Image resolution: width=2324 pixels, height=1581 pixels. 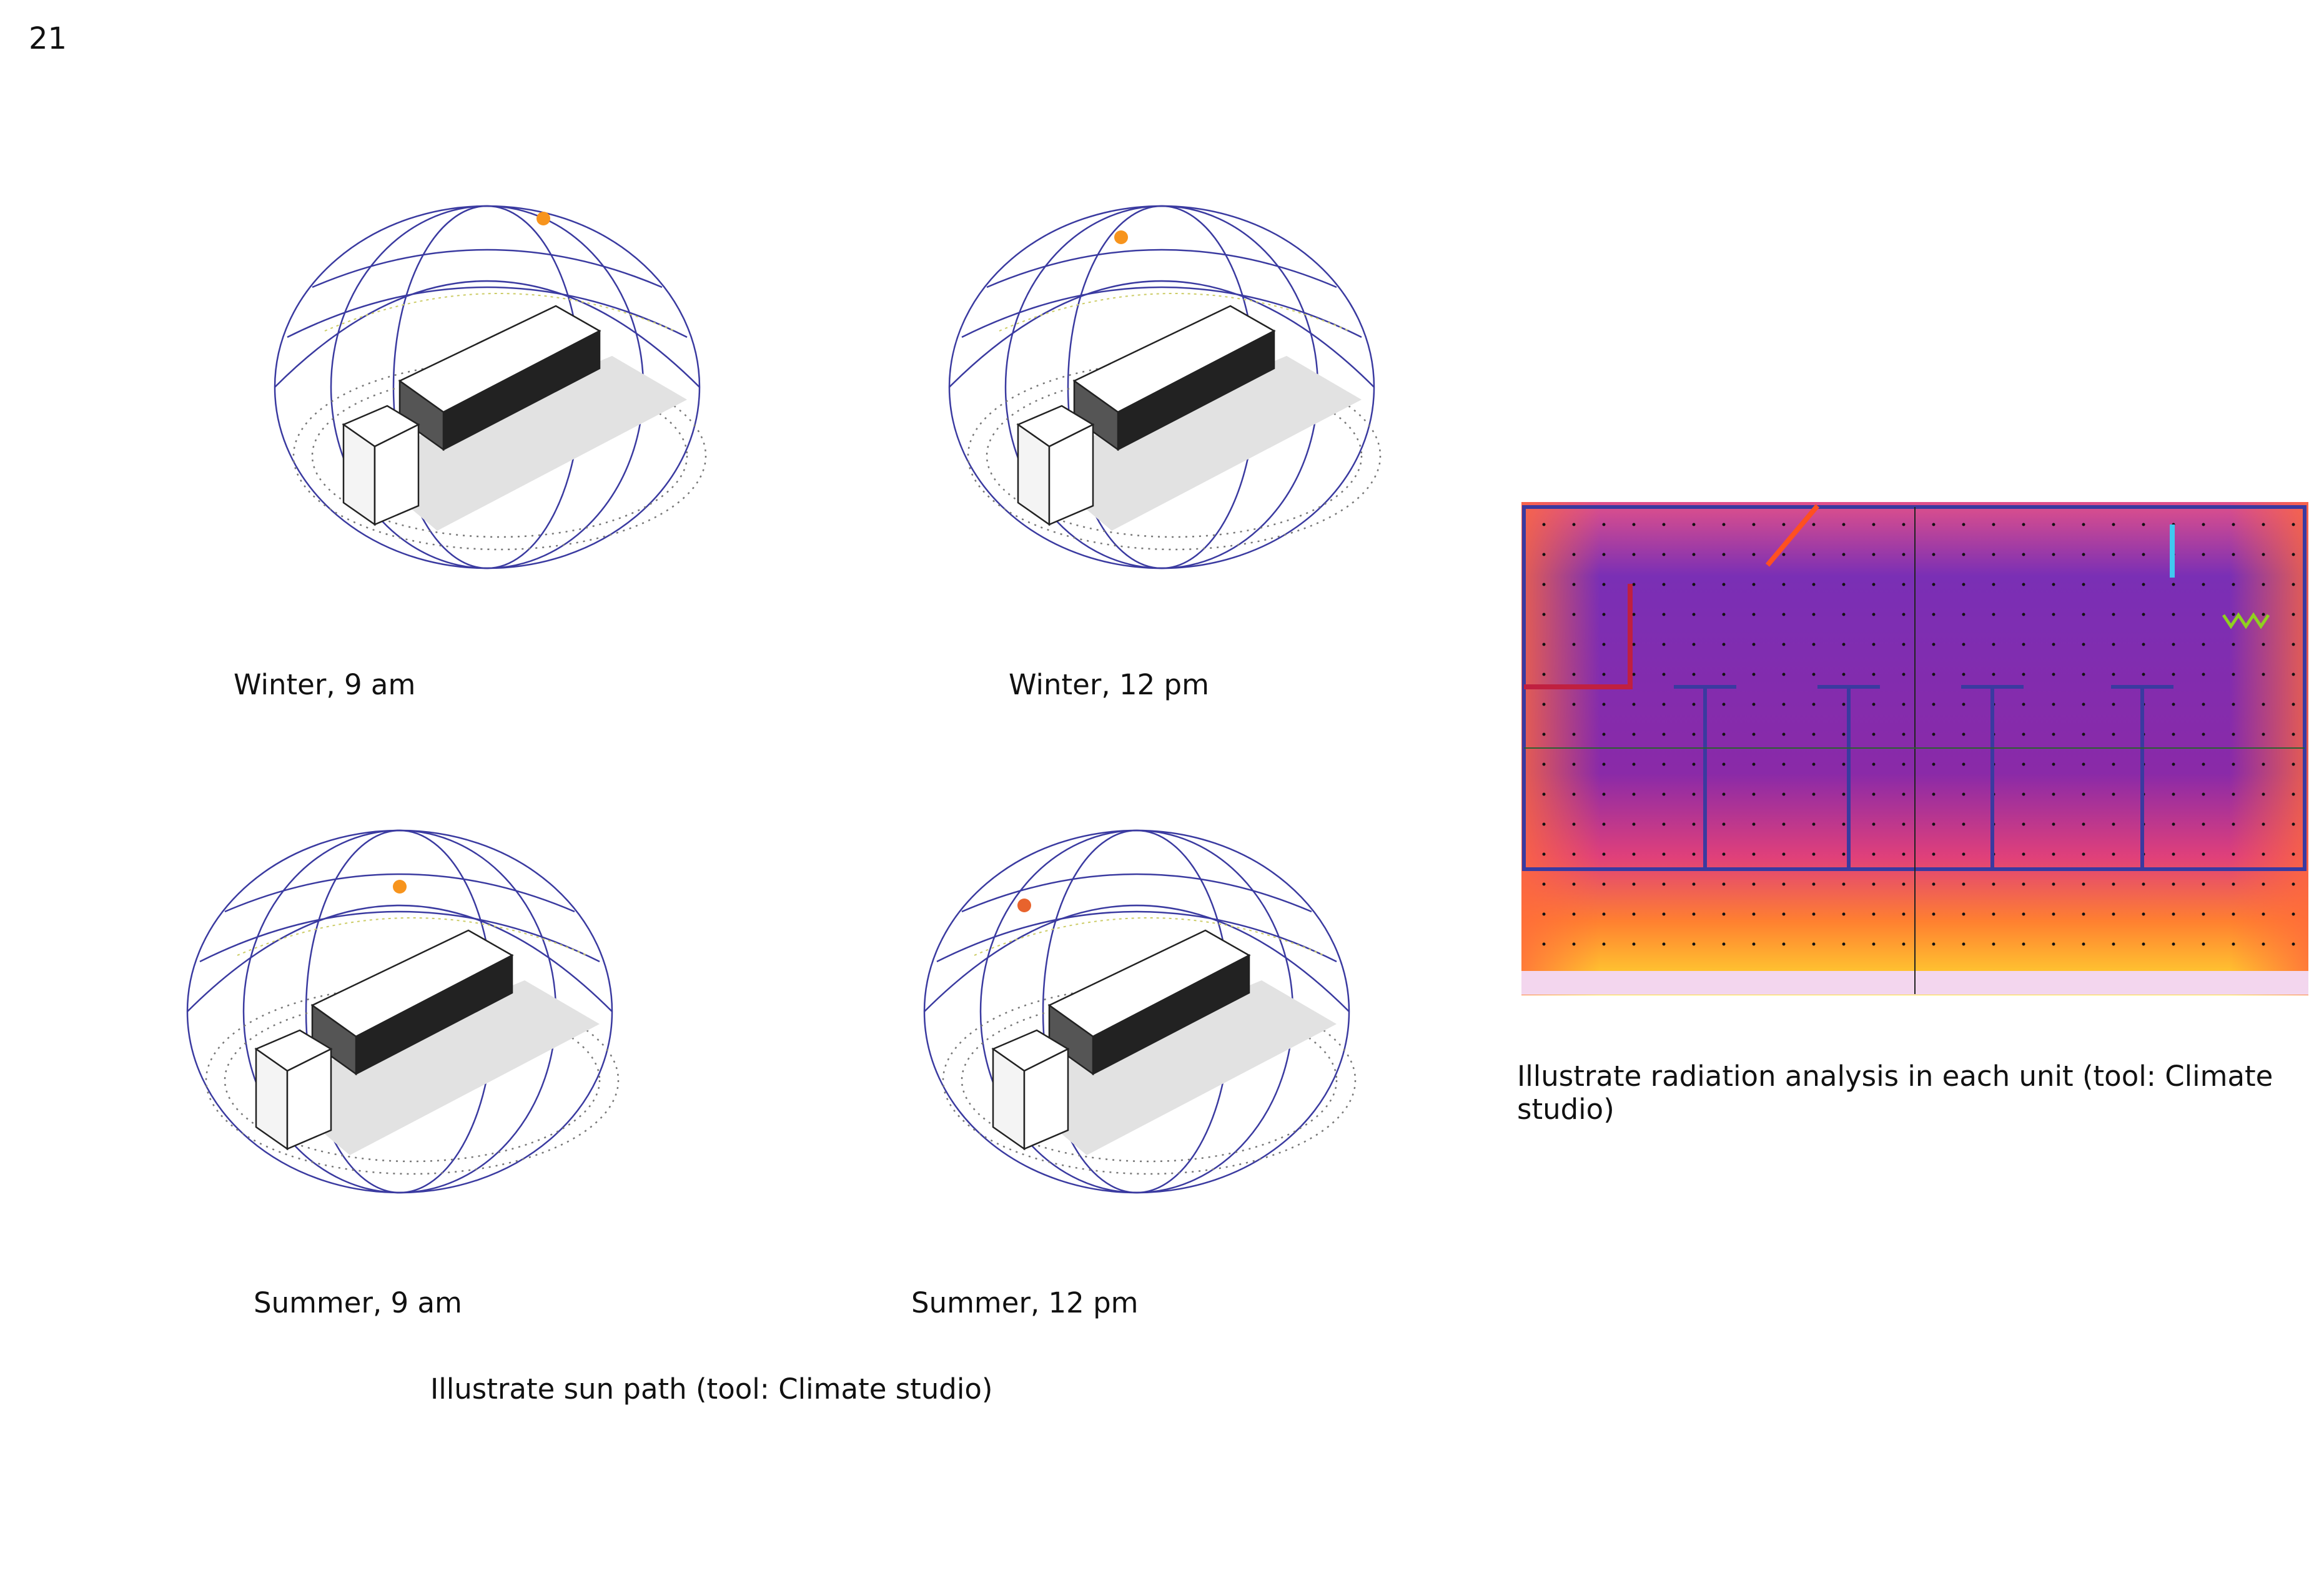 I want to click on sun-path-summer-12pm, so click(x=1140, y=1011).